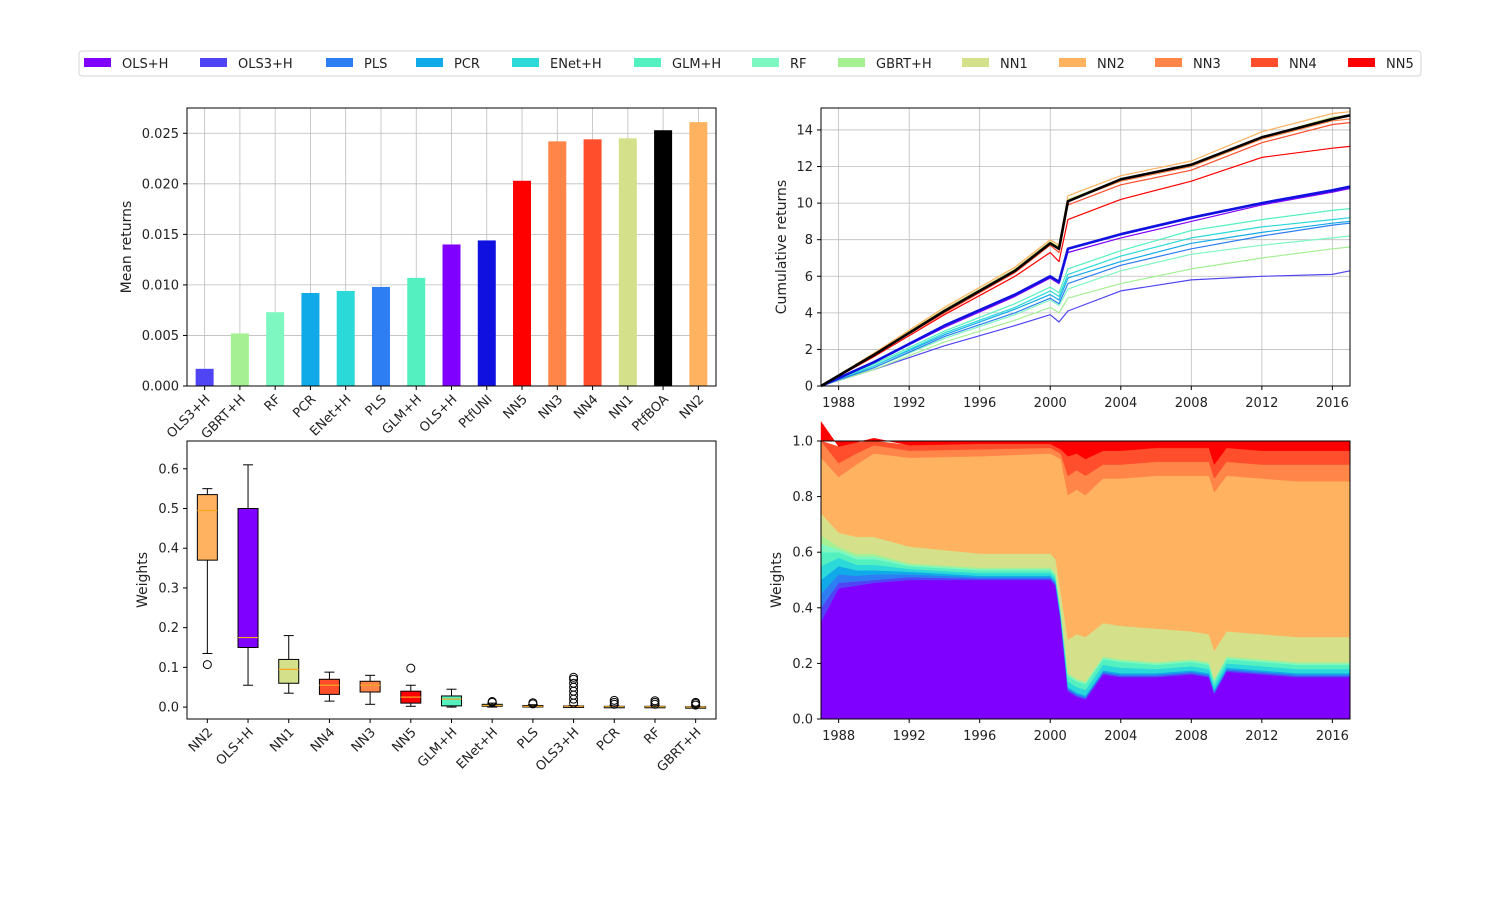 Image resolution: width=1500 pixels, height=900 pixels. I want to click on x-tick-label: NN3, so click(551, 407).